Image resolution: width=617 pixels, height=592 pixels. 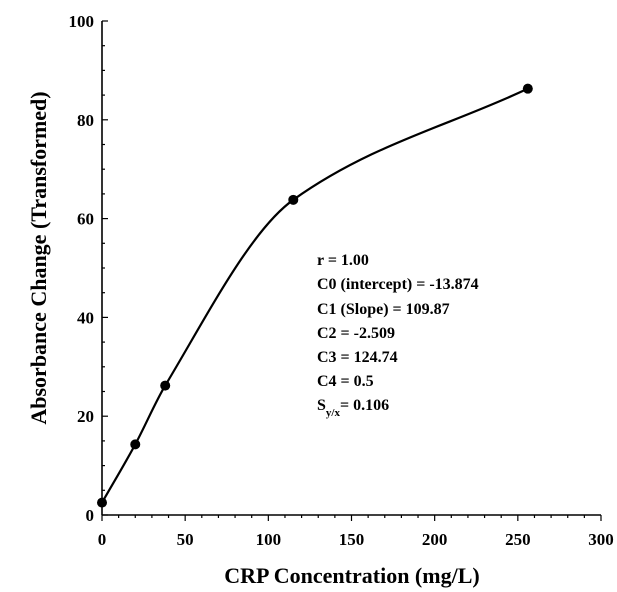 I want to click on annot-c1: C1 (Slope) = 109.87, so click(x=383, y=309).